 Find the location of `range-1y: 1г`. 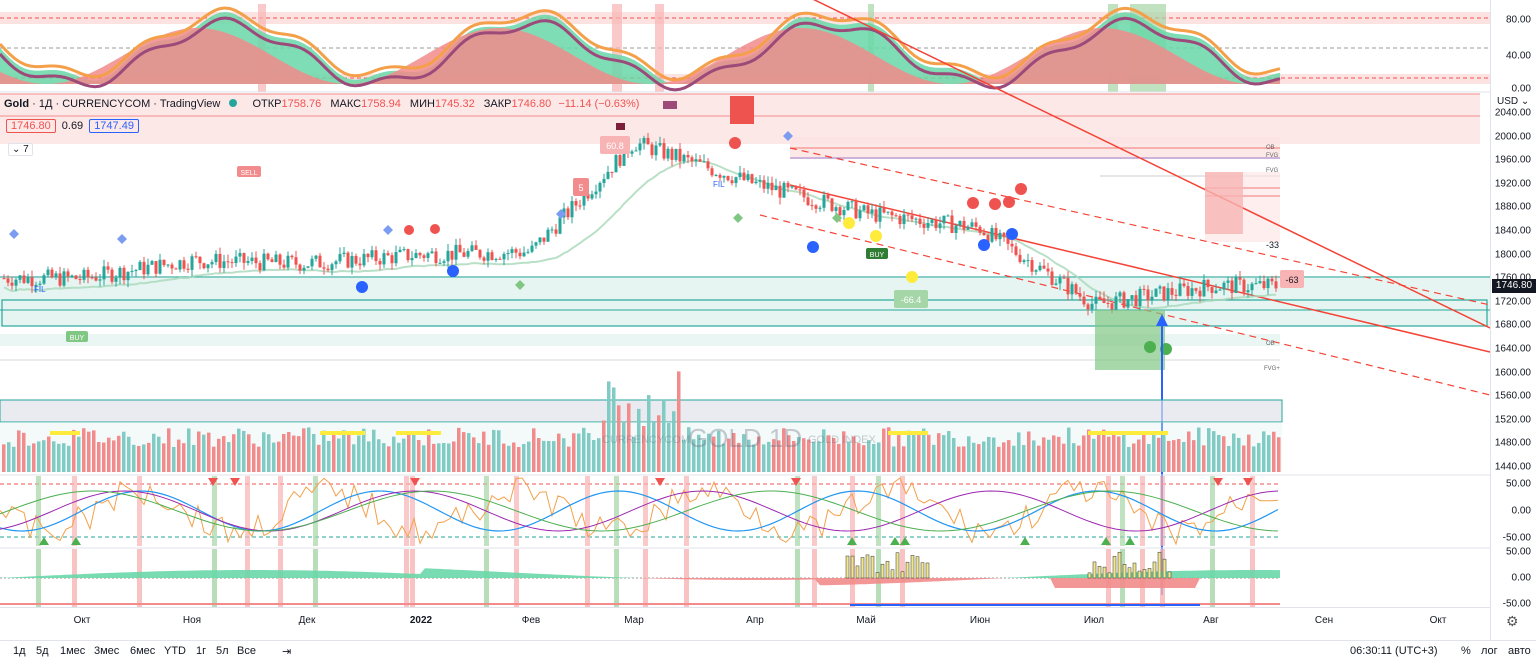

range-1y: 1г is located at coordinates (201, 651).